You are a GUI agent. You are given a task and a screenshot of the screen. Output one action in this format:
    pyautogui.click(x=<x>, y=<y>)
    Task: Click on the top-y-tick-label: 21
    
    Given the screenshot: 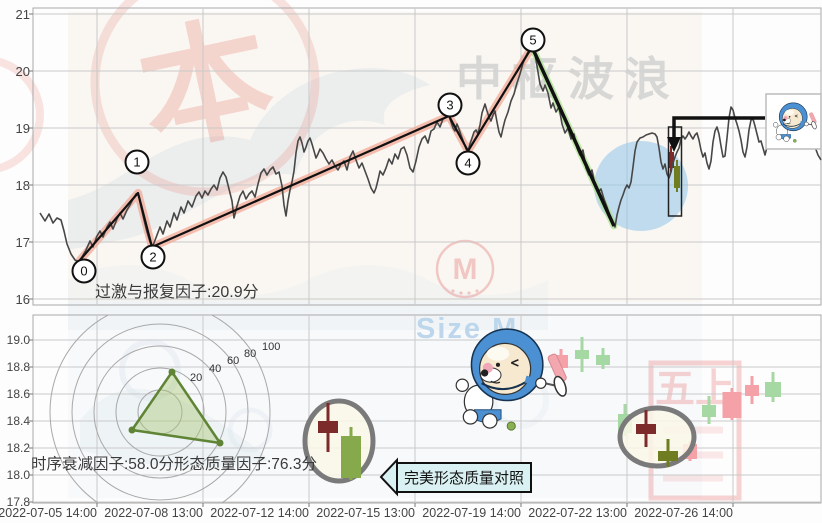 What is the action you would take?
    pyautogui.click(x=22, y=14)
    